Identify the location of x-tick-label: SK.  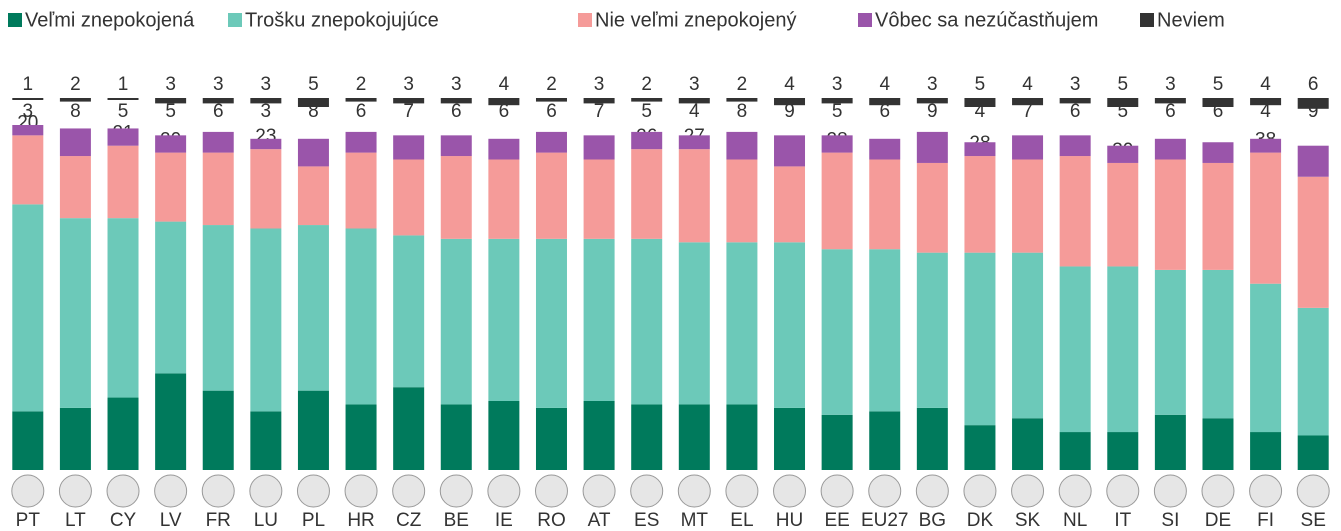
(1028, 520).